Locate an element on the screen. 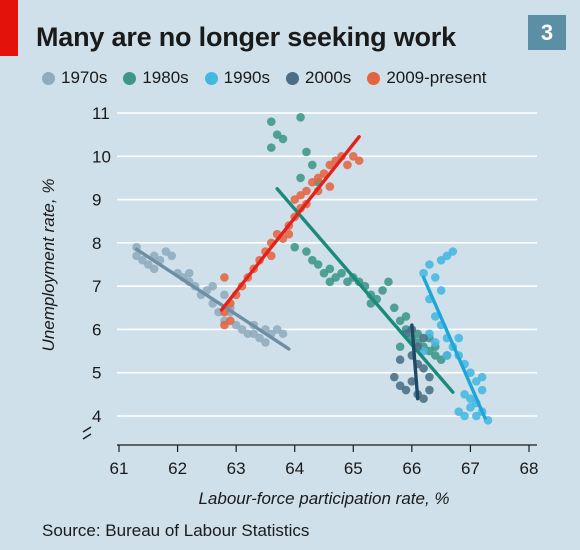  axis-break-icon is located at coordinates (87, 433).